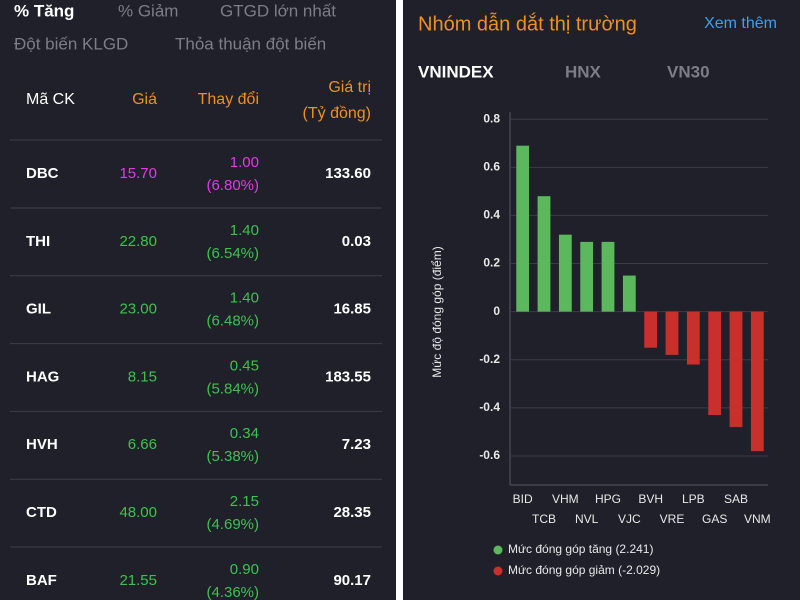 This screenshot has height=600, width=800. I want to click on x-tick-label: VJC, so click(629, 519).